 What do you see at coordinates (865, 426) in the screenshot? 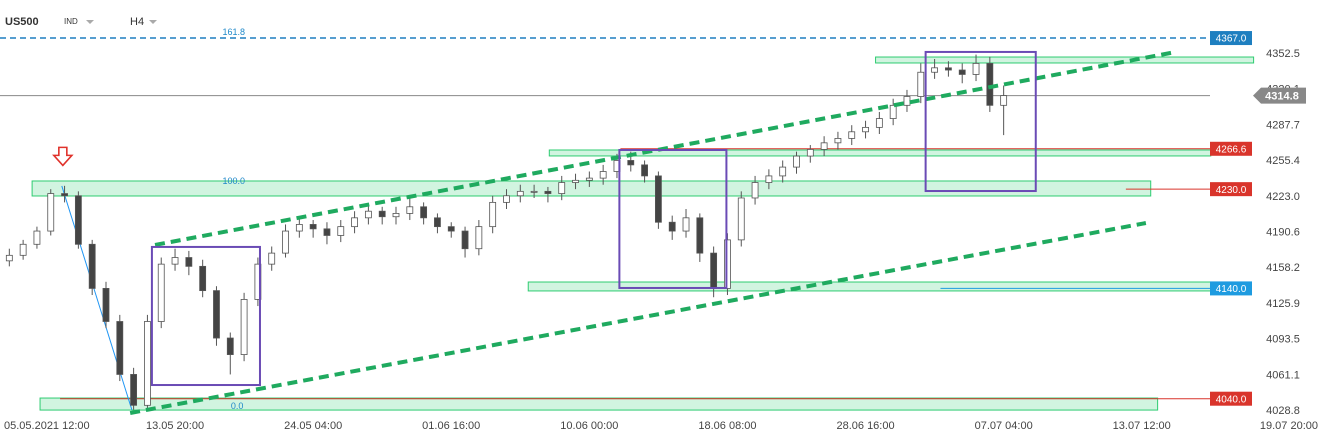
I see `x-tick-label: 28.06 16:00` at bounding box center [865, 426].